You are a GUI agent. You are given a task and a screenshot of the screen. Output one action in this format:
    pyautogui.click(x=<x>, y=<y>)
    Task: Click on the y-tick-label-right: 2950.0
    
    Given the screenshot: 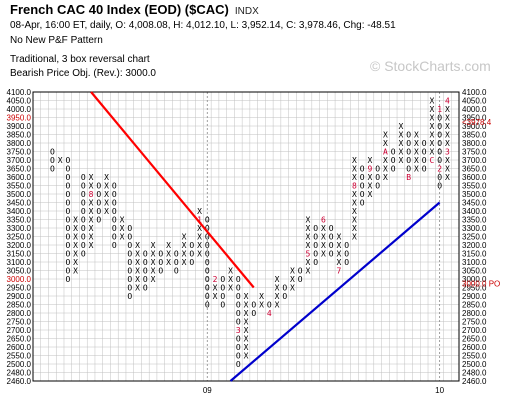 What is the action you would take?
    pyautogui.click(x=474, y=288)
    